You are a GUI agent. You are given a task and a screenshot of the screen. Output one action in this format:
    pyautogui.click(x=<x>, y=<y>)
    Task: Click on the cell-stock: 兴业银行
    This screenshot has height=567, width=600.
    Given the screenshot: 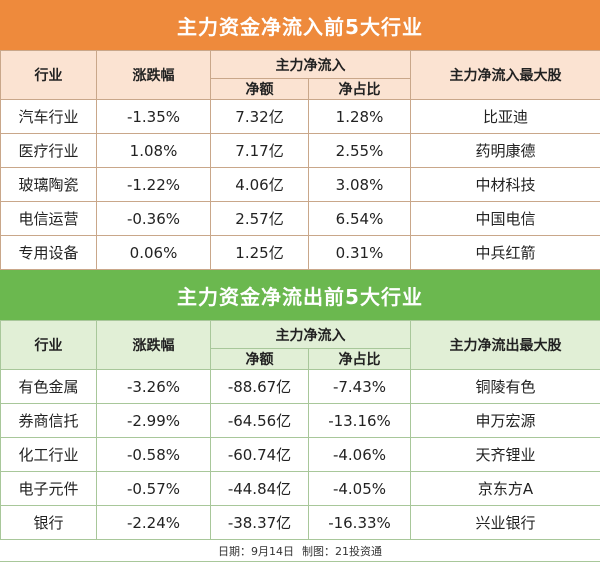 What is the action you would take?
    pyautogui.click(x=505, y=522)
    